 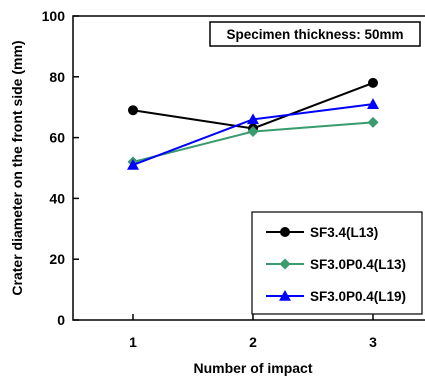 I want to click on legend-item: SF3.4(L13), so click(x=322, y=232).